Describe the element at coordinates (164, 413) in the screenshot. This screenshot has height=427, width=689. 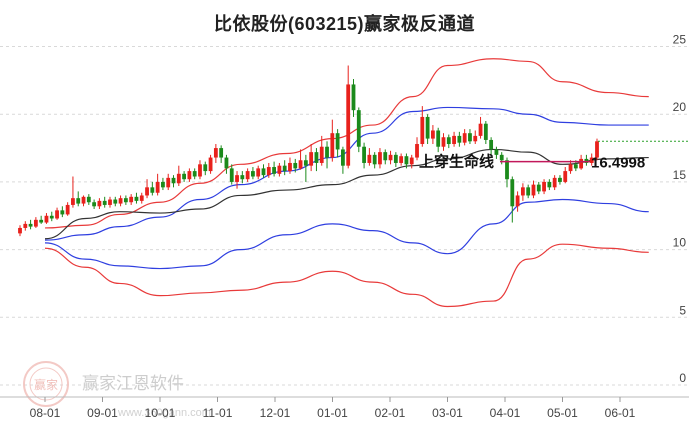
I see `watermark-url: www.360gann.com` at that location.